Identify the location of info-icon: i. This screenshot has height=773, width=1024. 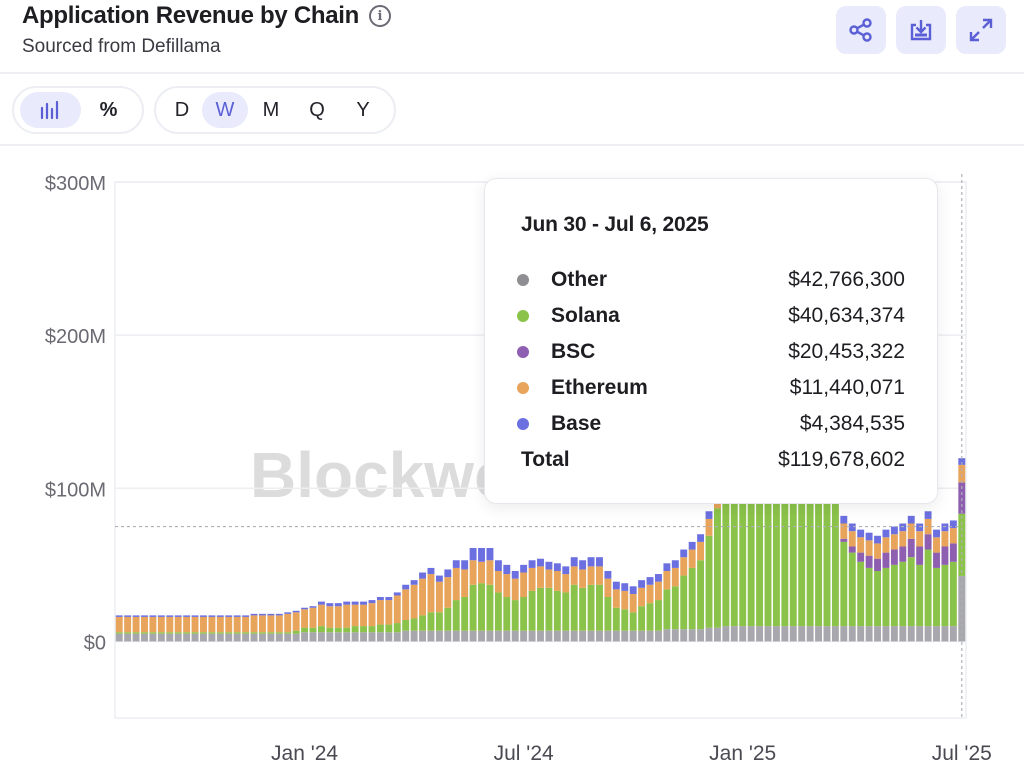
(380, 16).